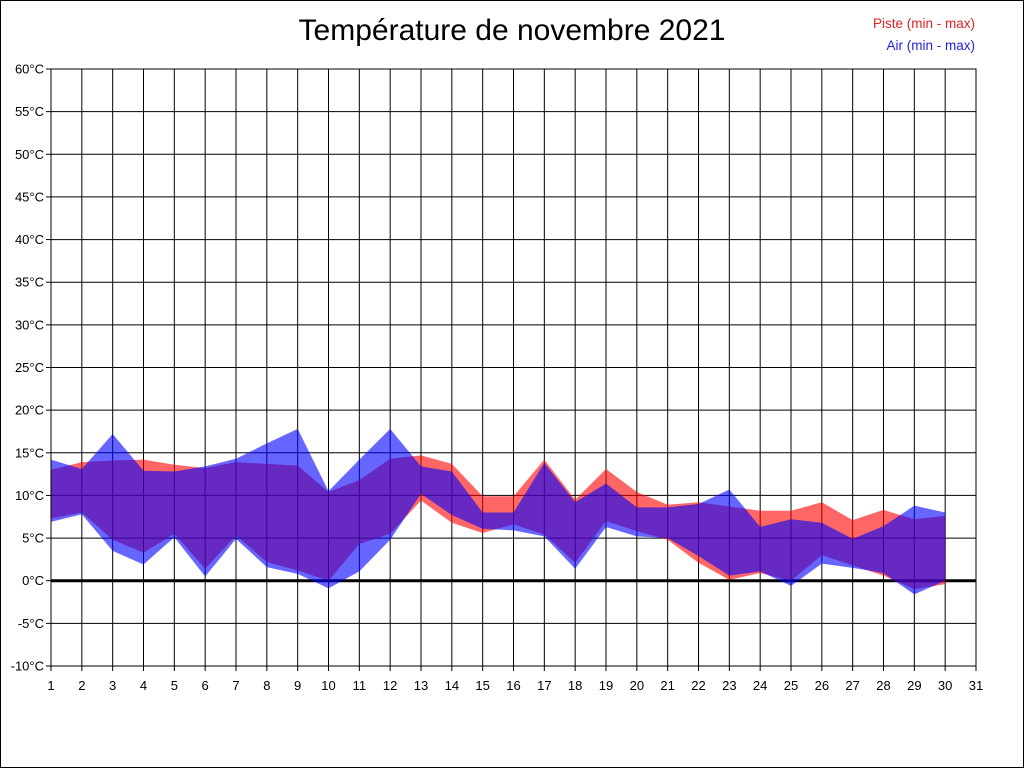 The width and height of the screenshot is (1024, 768). I want to click on y-axis-label: 60°C, so click(29, 69).